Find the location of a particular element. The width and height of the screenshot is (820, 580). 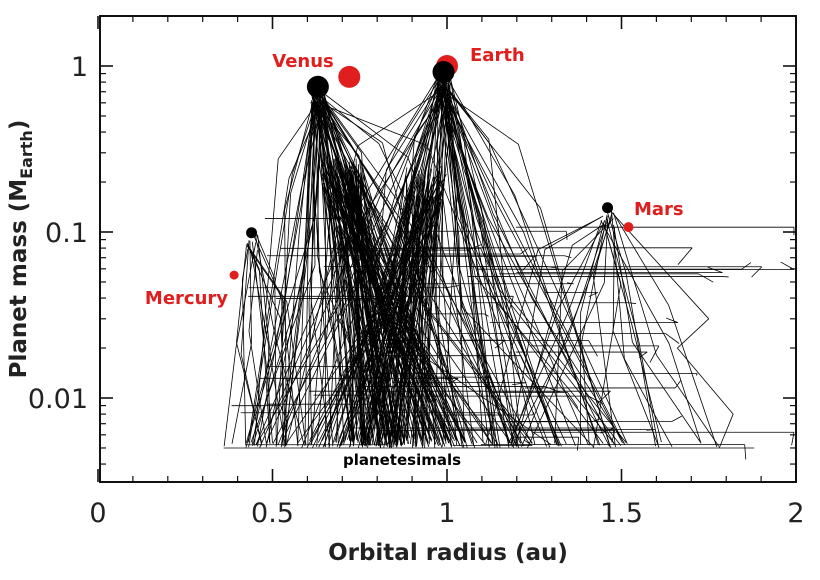

real-planet-point-mars is located at coordinates (628, 227).